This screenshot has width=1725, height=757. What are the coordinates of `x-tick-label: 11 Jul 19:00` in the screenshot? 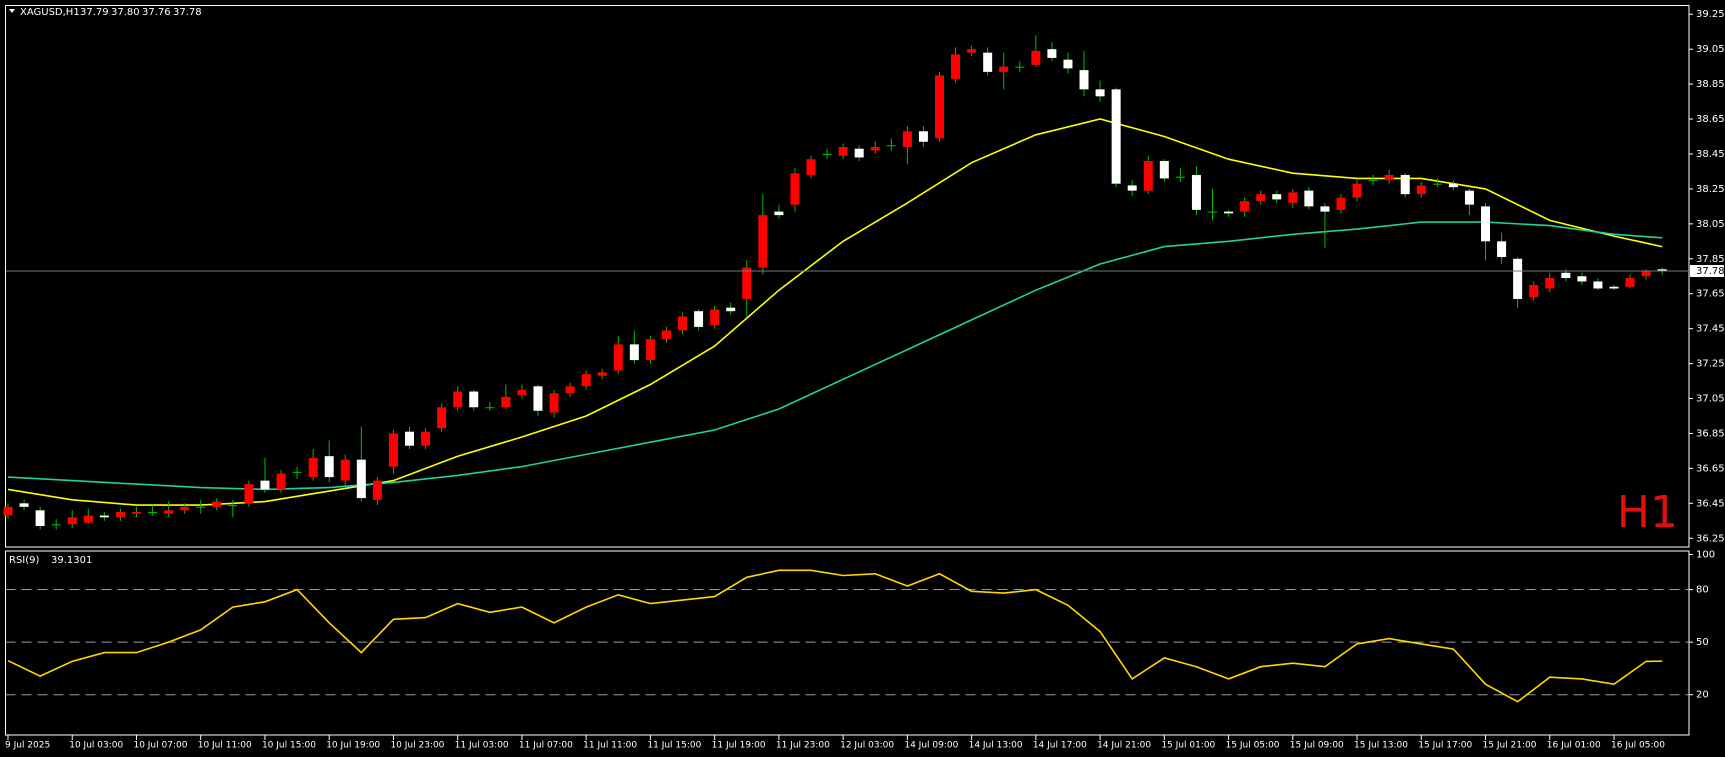 It's located at (739, 746).